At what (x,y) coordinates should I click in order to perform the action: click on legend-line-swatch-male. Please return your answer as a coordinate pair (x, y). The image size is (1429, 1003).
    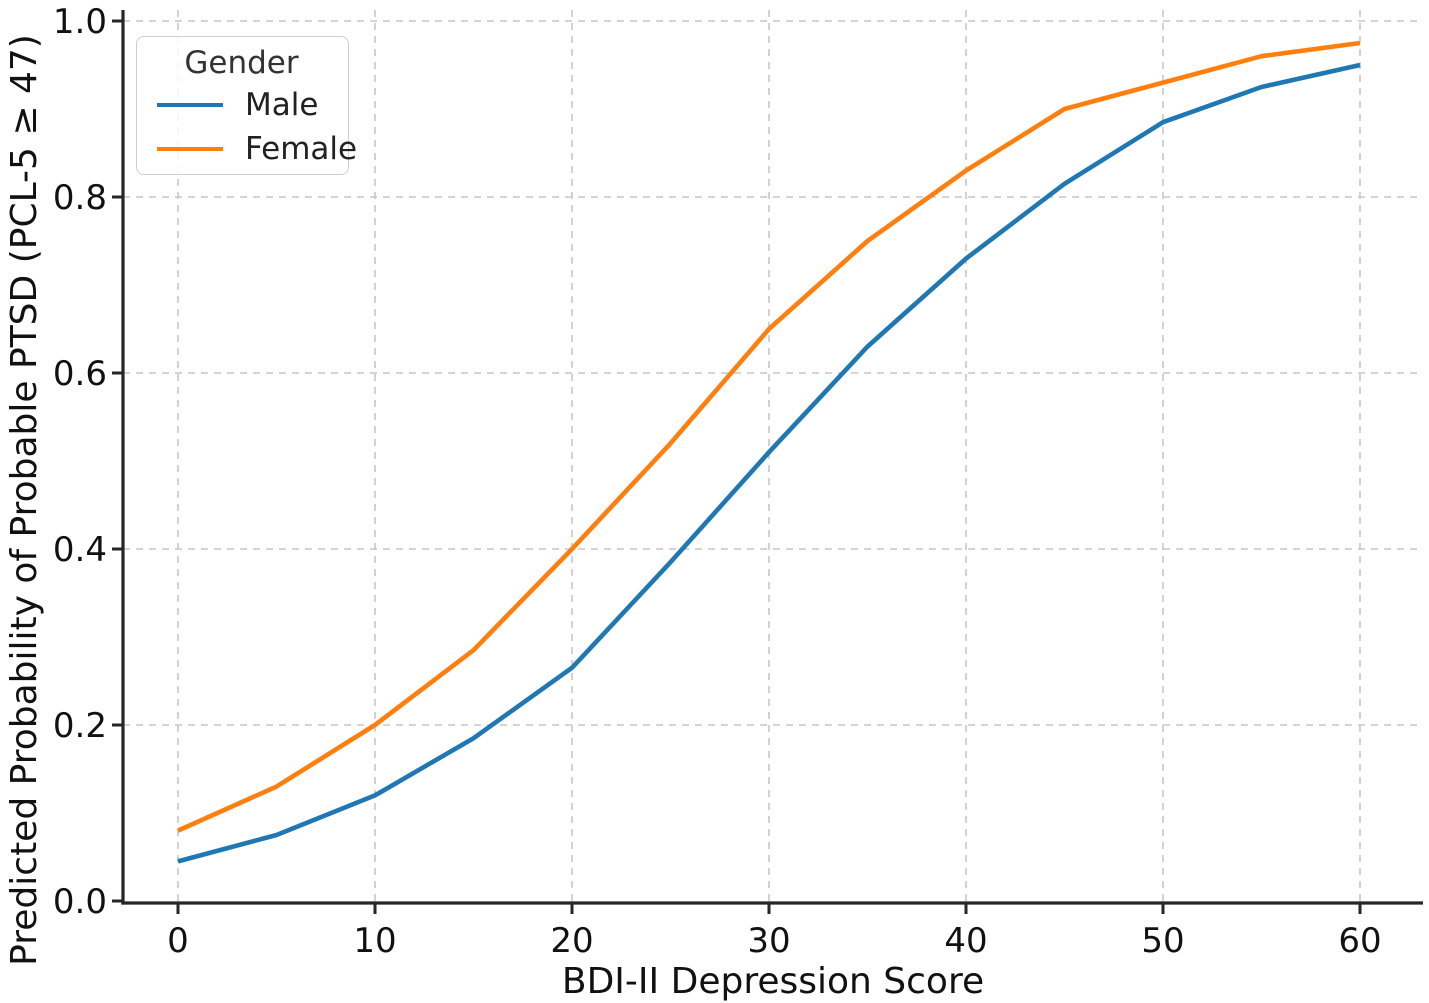
    Looking at the image, I should click on (190, 105).